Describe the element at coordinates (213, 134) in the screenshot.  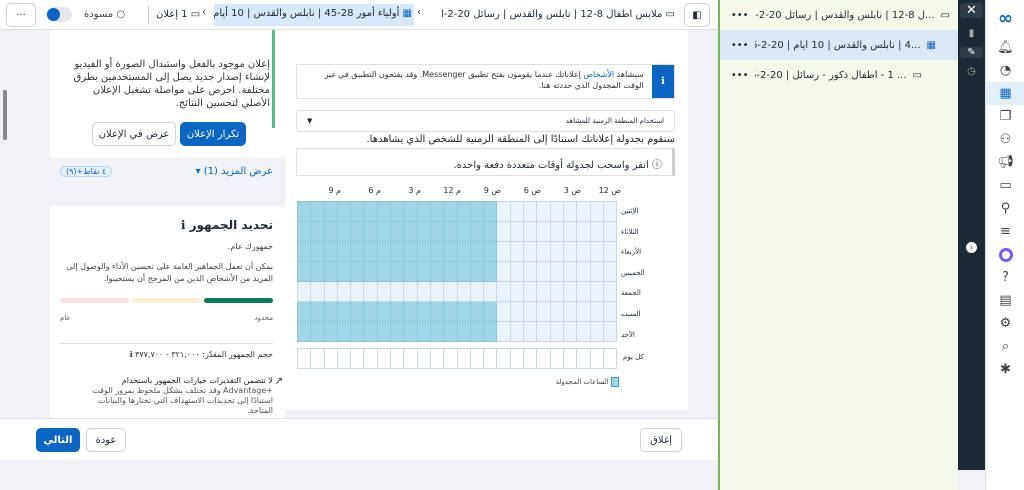
I see `duplicate-ad-button: تكرار الإعلان` at that location.